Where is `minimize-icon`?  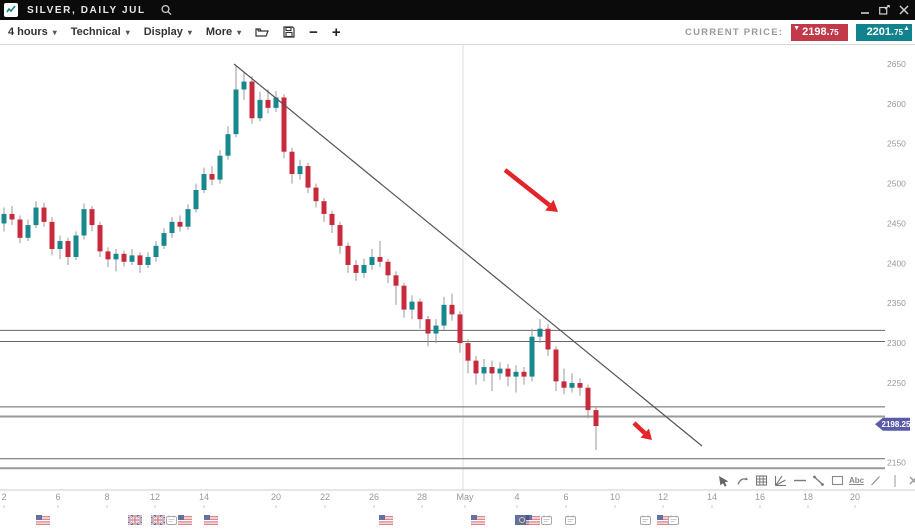 minimize-icon is located at coordinates (865, 10).